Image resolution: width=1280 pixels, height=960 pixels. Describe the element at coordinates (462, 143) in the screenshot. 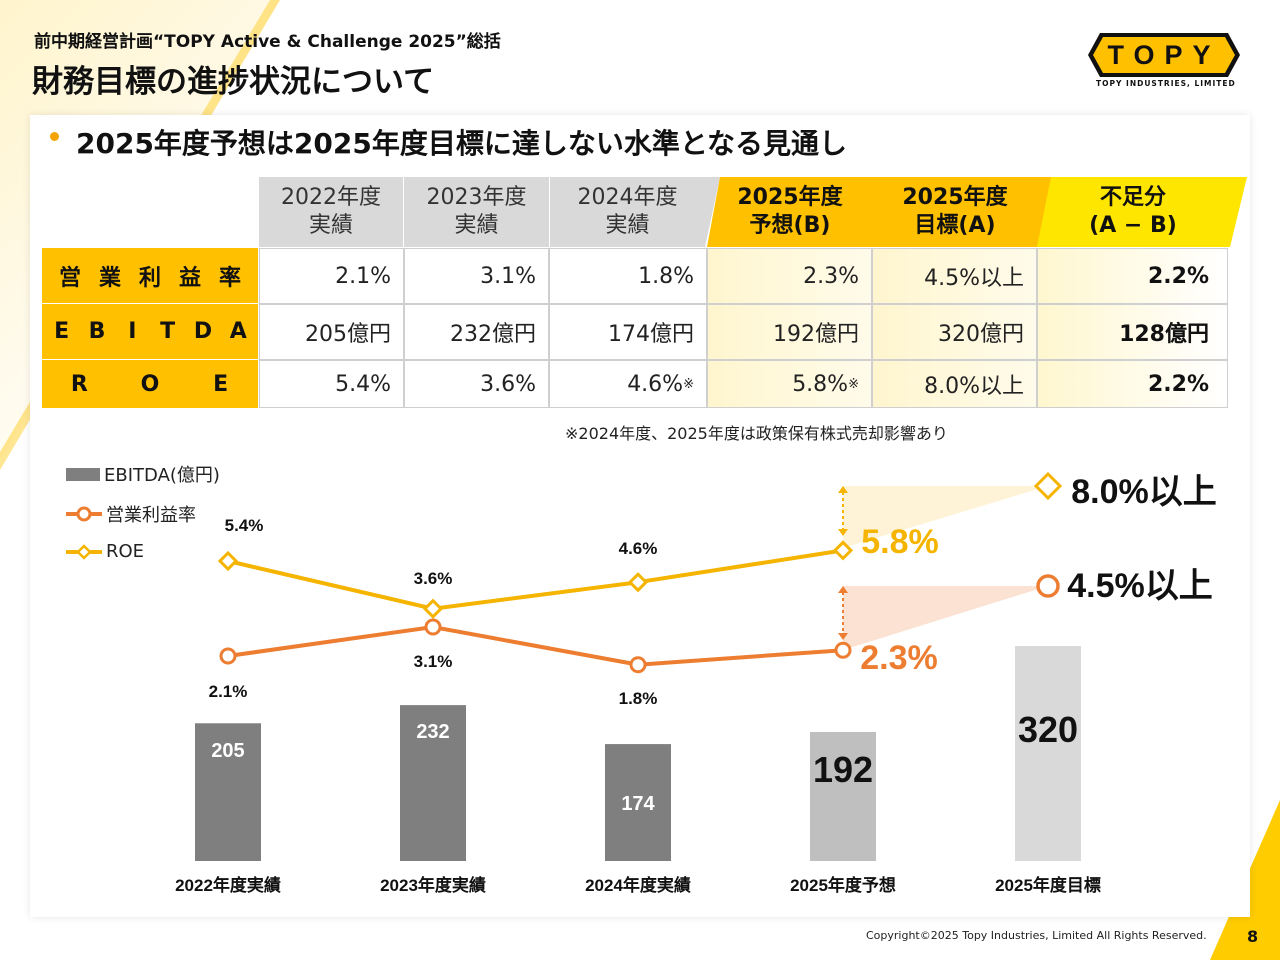

I see `headline: 2025年度予想は2025年度目標に達しない水準となる見通し` at that location.